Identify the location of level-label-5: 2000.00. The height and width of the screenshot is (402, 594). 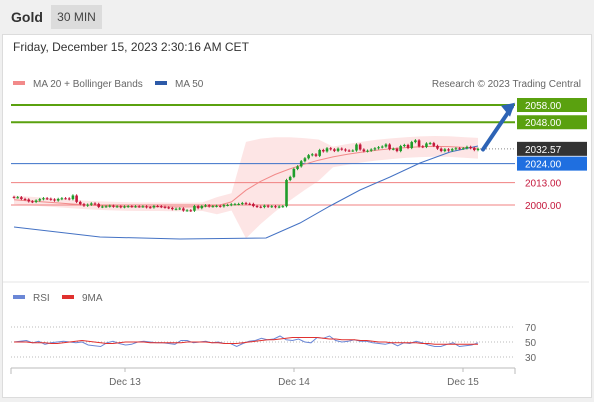
(543, 206).